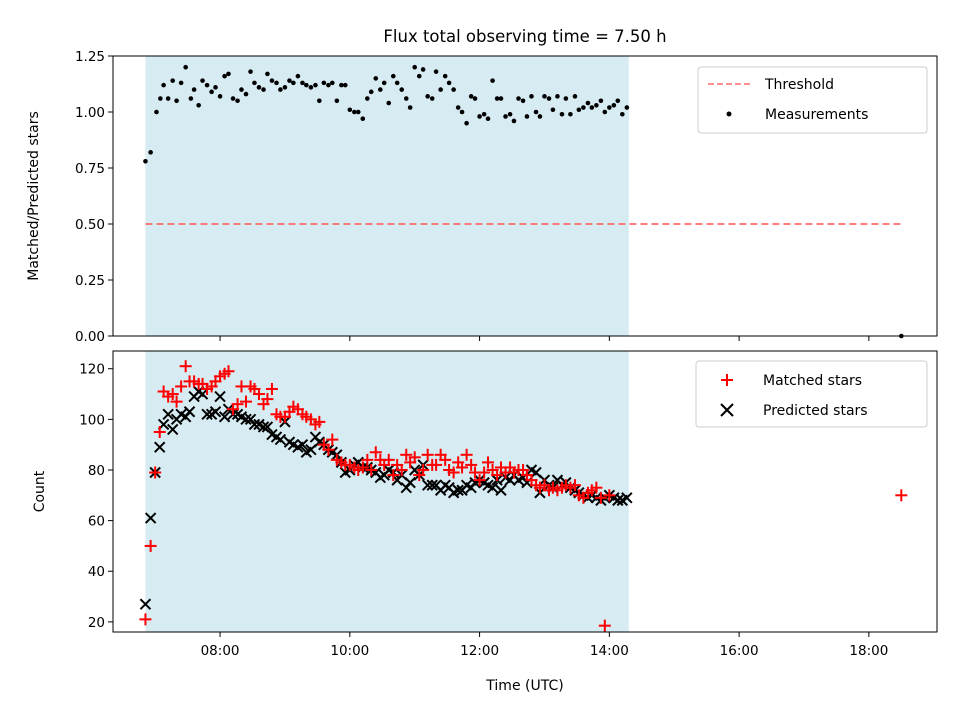 The image size is (960, 720). Describe the element at coordinates (544, 645) in the screenshot. I see `bottom-x-ticks: 08:00 10:00 12:00 14:00 16:00 18:00` at that location.